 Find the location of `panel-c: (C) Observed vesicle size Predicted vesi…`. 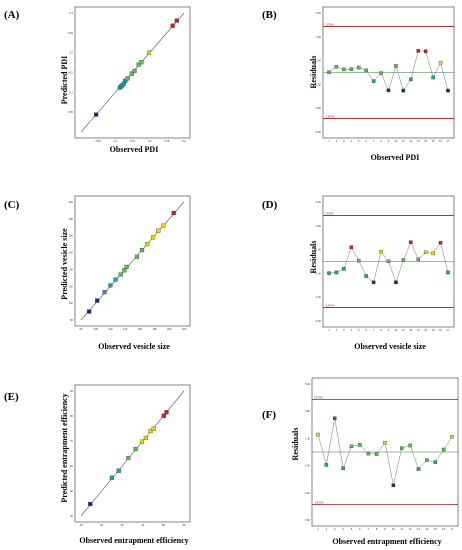

panel-c: (C) Observed vesicle size Predicted vesi… is located at coordinates (97, 273).